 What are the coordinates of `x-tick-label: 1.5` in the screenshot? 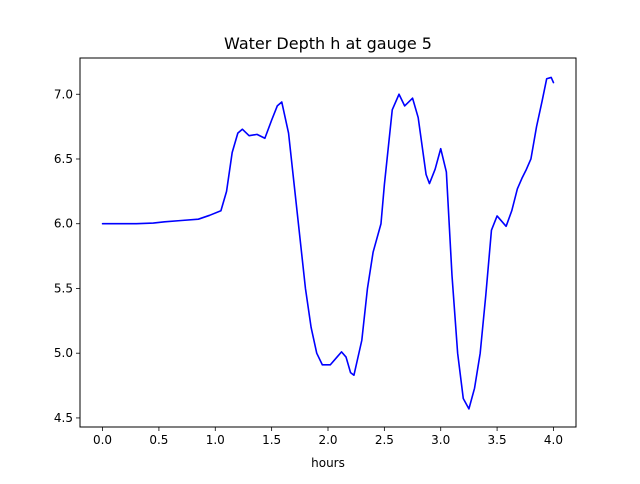 It's located at (271, 440).